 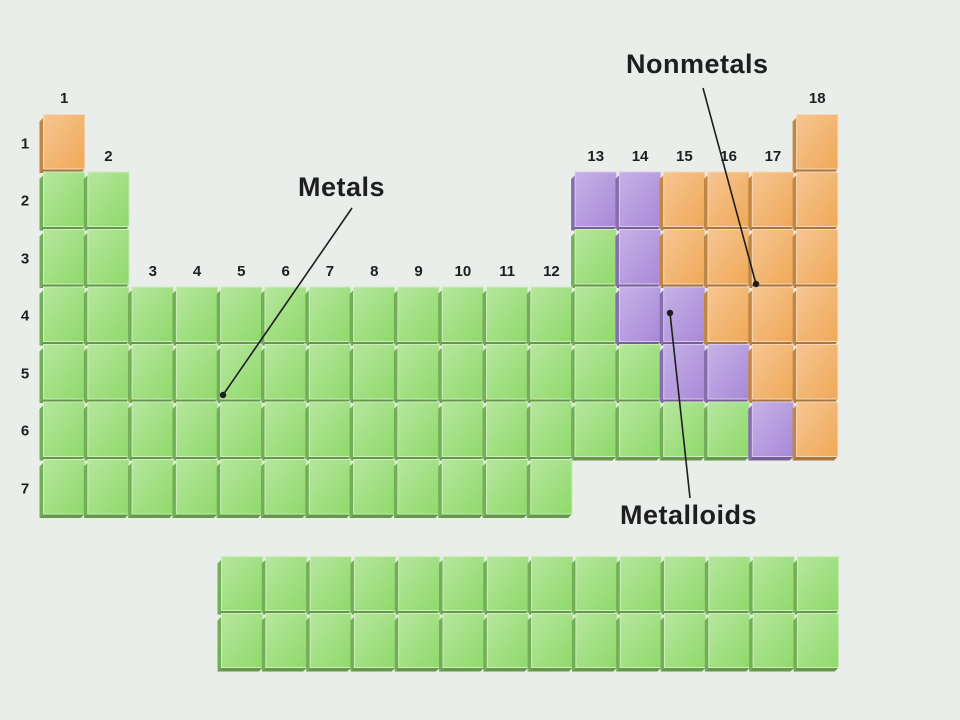 What do you see at coordinates (416, 431) in the screenshot?
I see `element-cell-period6-group9` at bounding box center [416, 431].